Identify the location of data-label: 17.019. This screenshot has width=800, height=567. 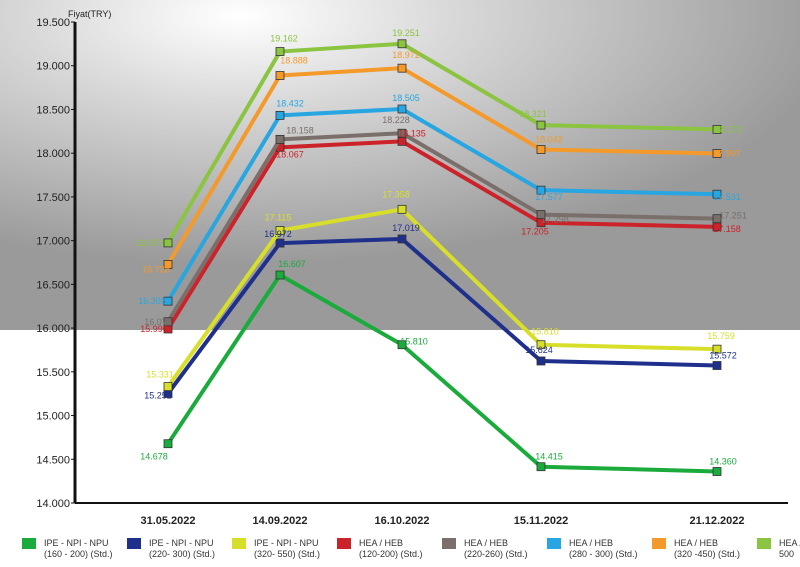
(406, 228).